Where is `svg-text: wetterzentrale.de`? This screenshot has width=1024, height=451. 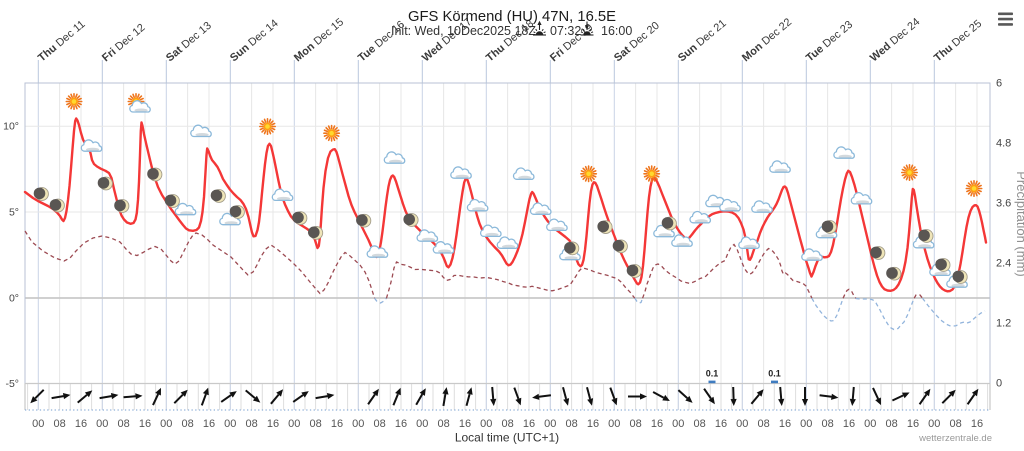
svg-text: wetterzentrale.de is located at coordinates (955, 438).